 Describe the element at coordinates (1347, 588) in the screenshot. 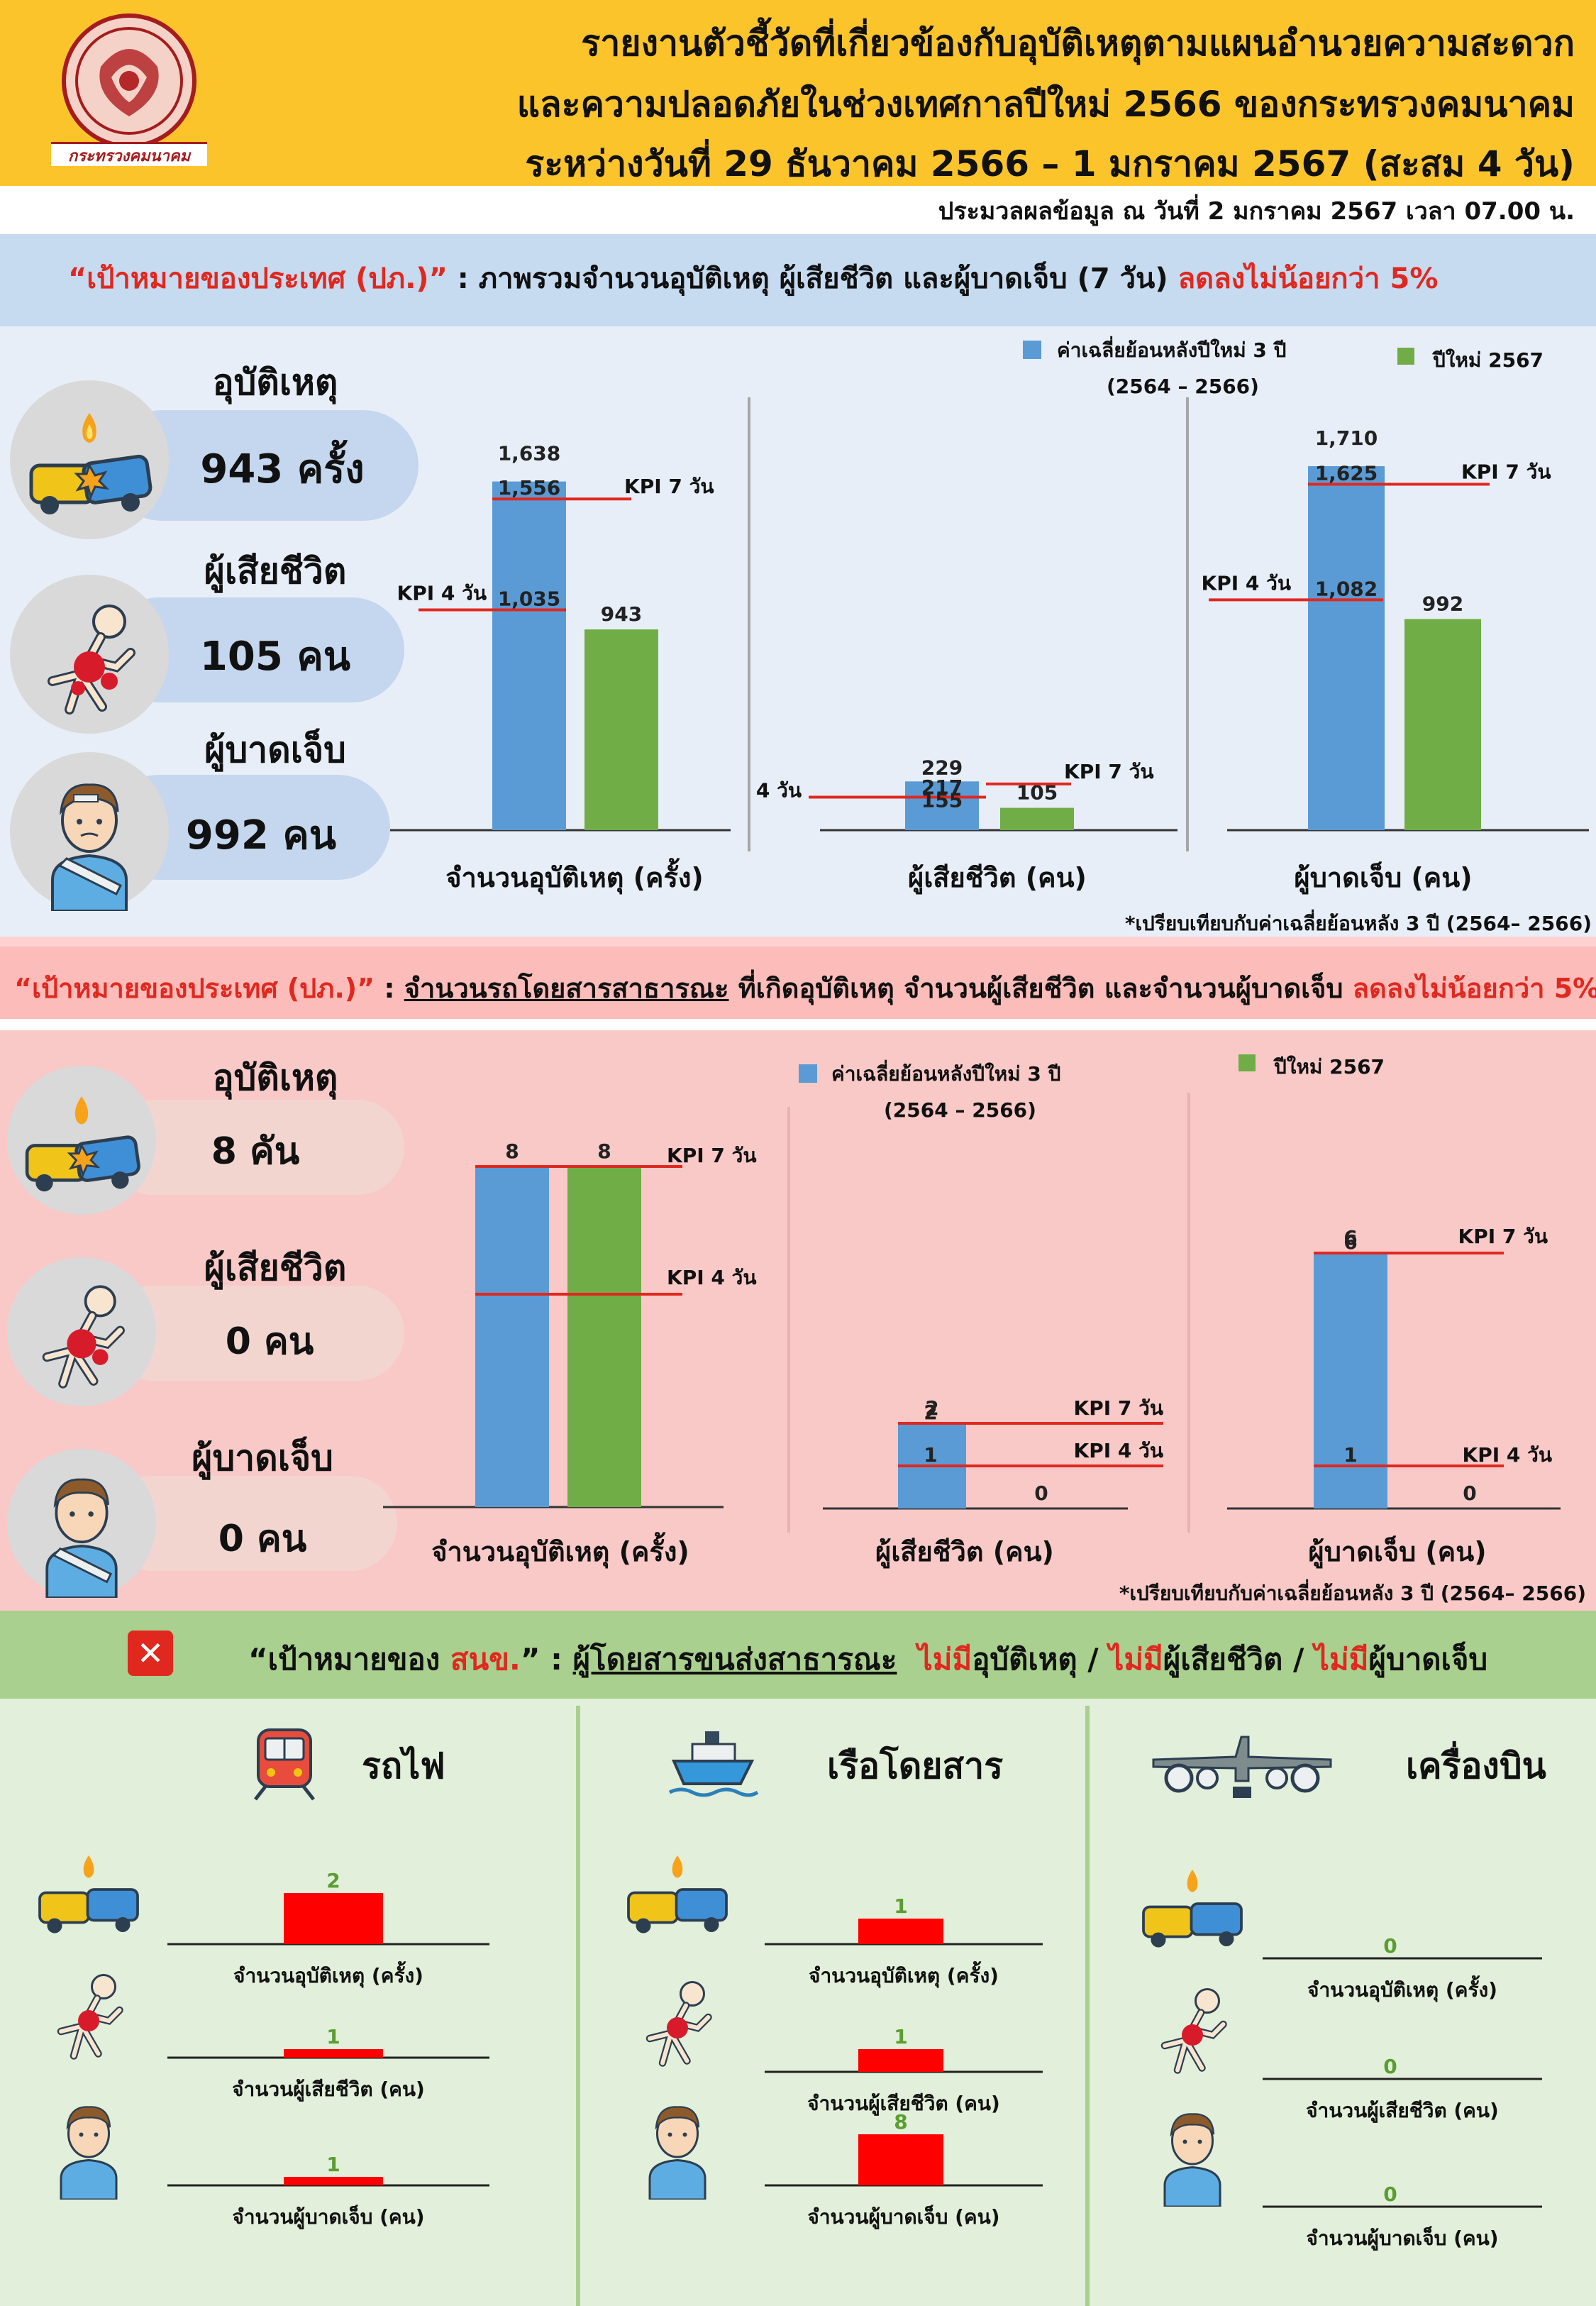

I see `kpi-value-label: 1,082` at that location.